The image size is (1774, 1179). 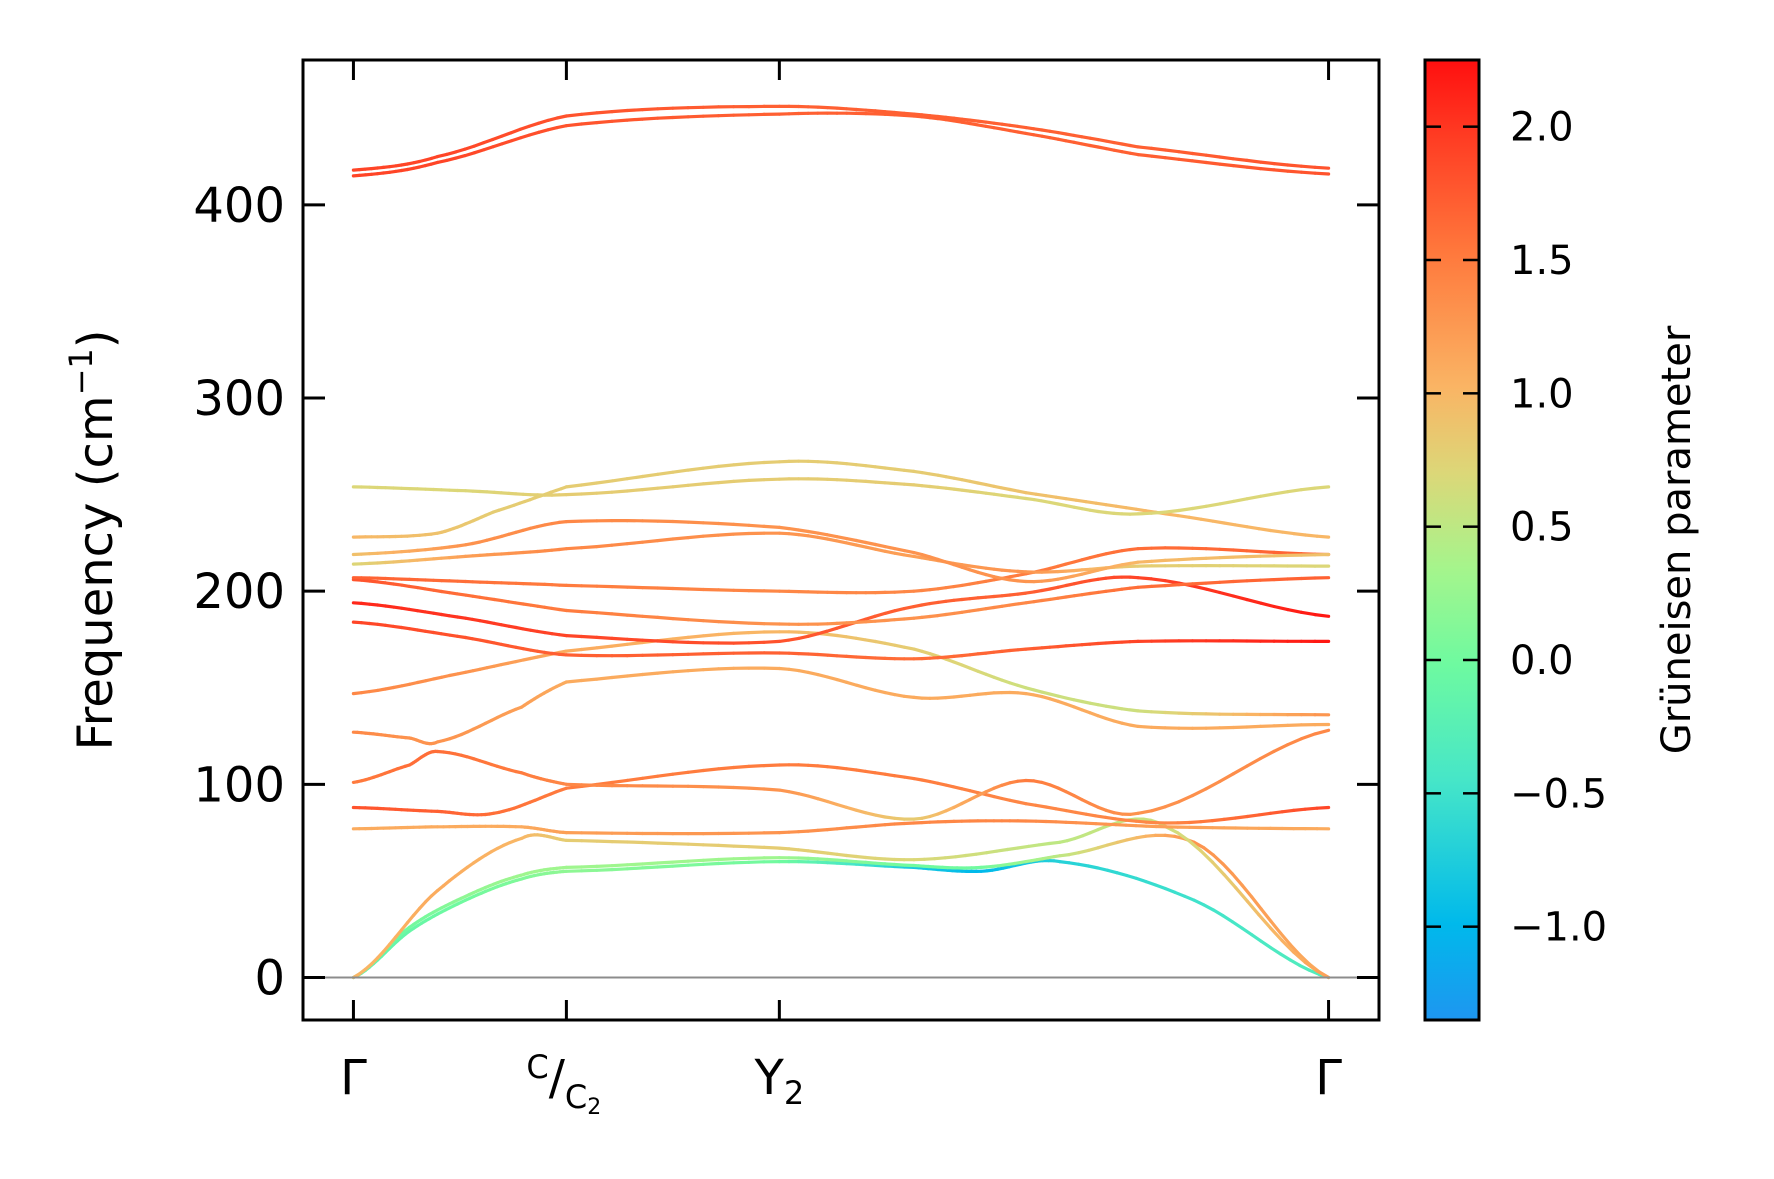 What do you see at coordinates (239, 785) in the screenshot?
I see `y-tick-label: 100` at bounding box center [239, 785].